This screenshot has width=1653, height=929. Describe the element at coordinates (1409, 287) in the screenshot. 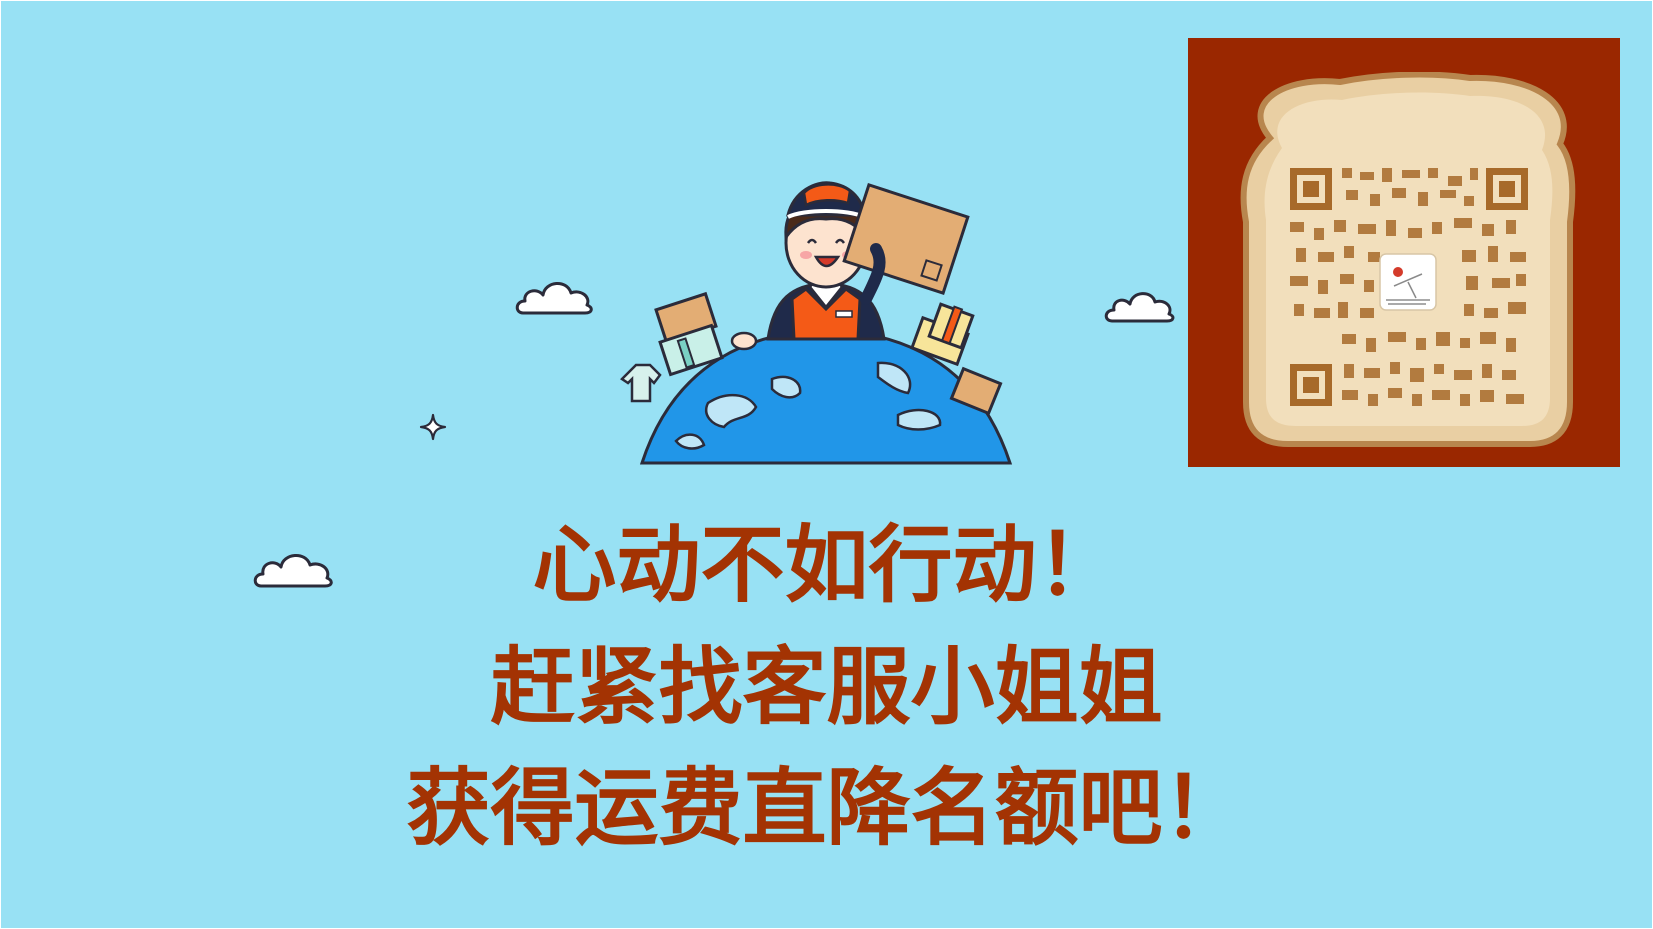

I see `qr-code` at that location.